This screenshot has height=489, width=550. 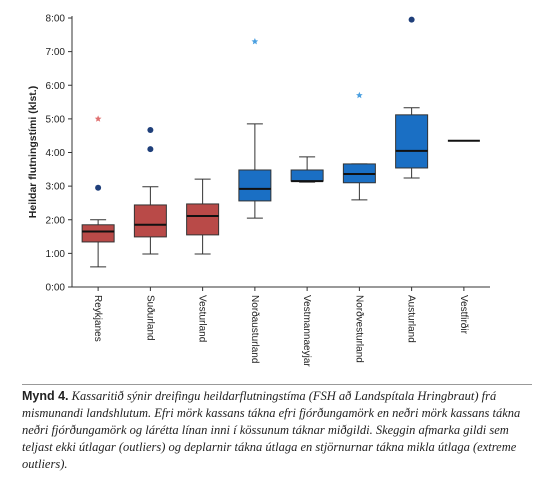 I want to click on x-tick-label: Vestmannaeyjar, so click(x=306, y=331).